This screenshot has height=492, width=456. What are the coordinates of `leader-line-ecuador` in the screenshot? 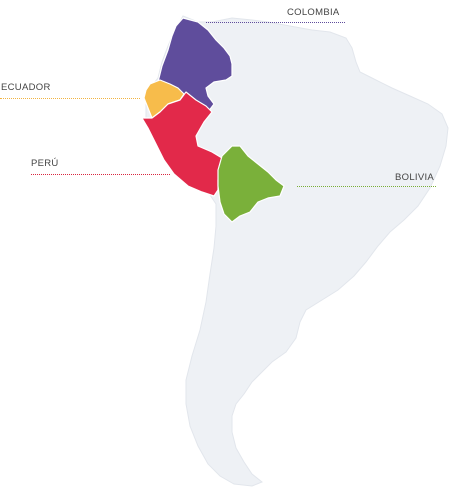 It's located at (70, 98).